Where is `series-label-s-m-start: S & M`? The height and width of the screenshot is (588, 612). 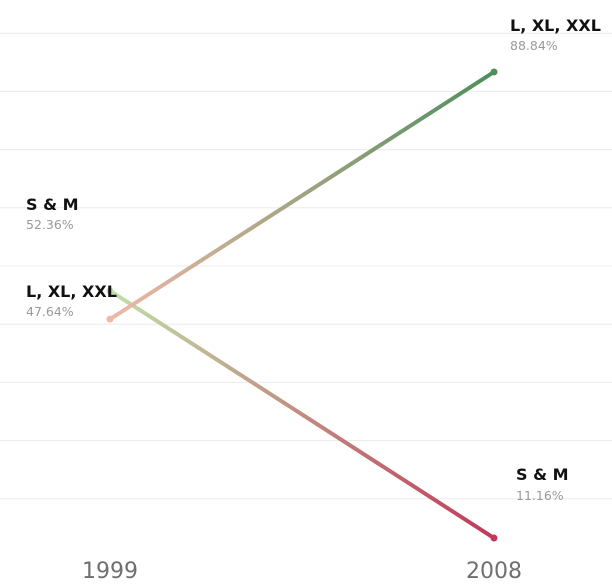
series-label-s-m-start: S & M is located at coordinates (52, 204).